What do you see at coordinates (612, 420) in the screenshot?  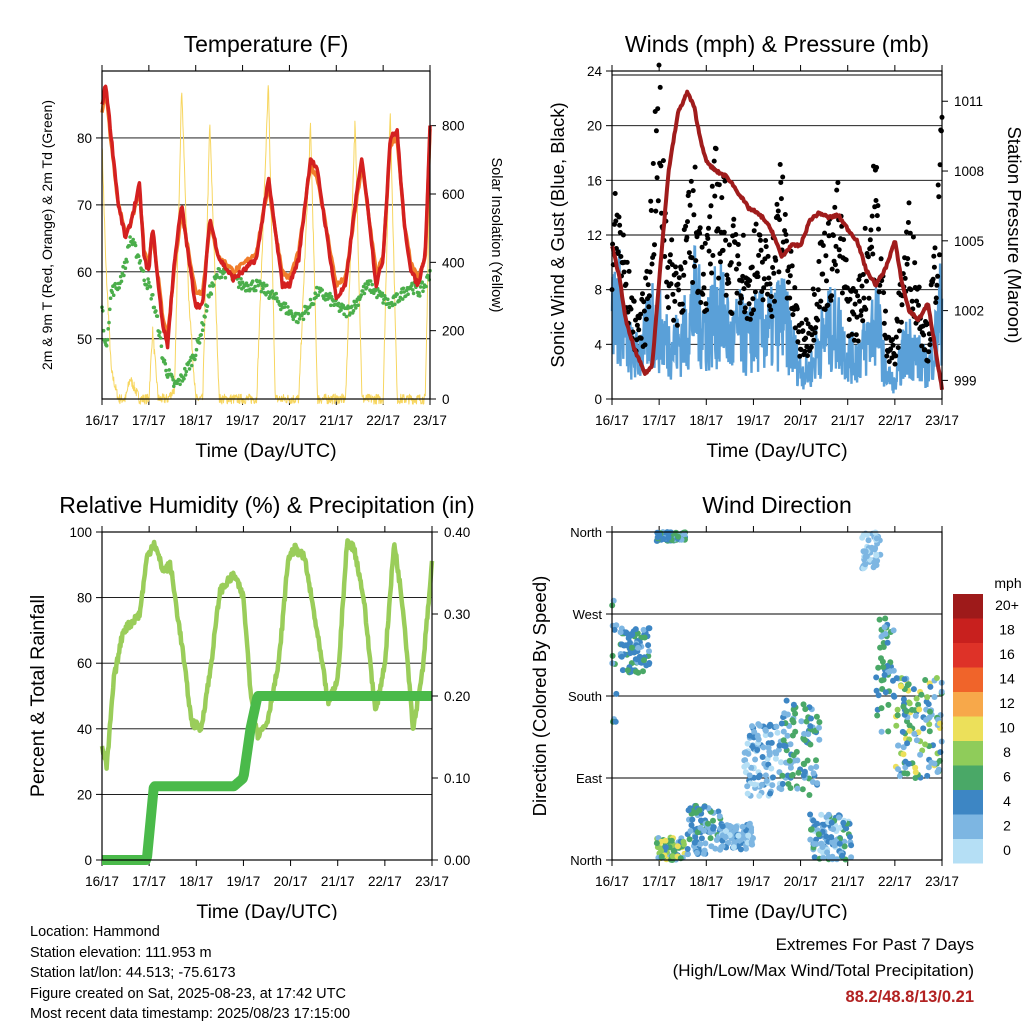 I see `x-tick-label: 16/17` at bounding box center [612, 420].